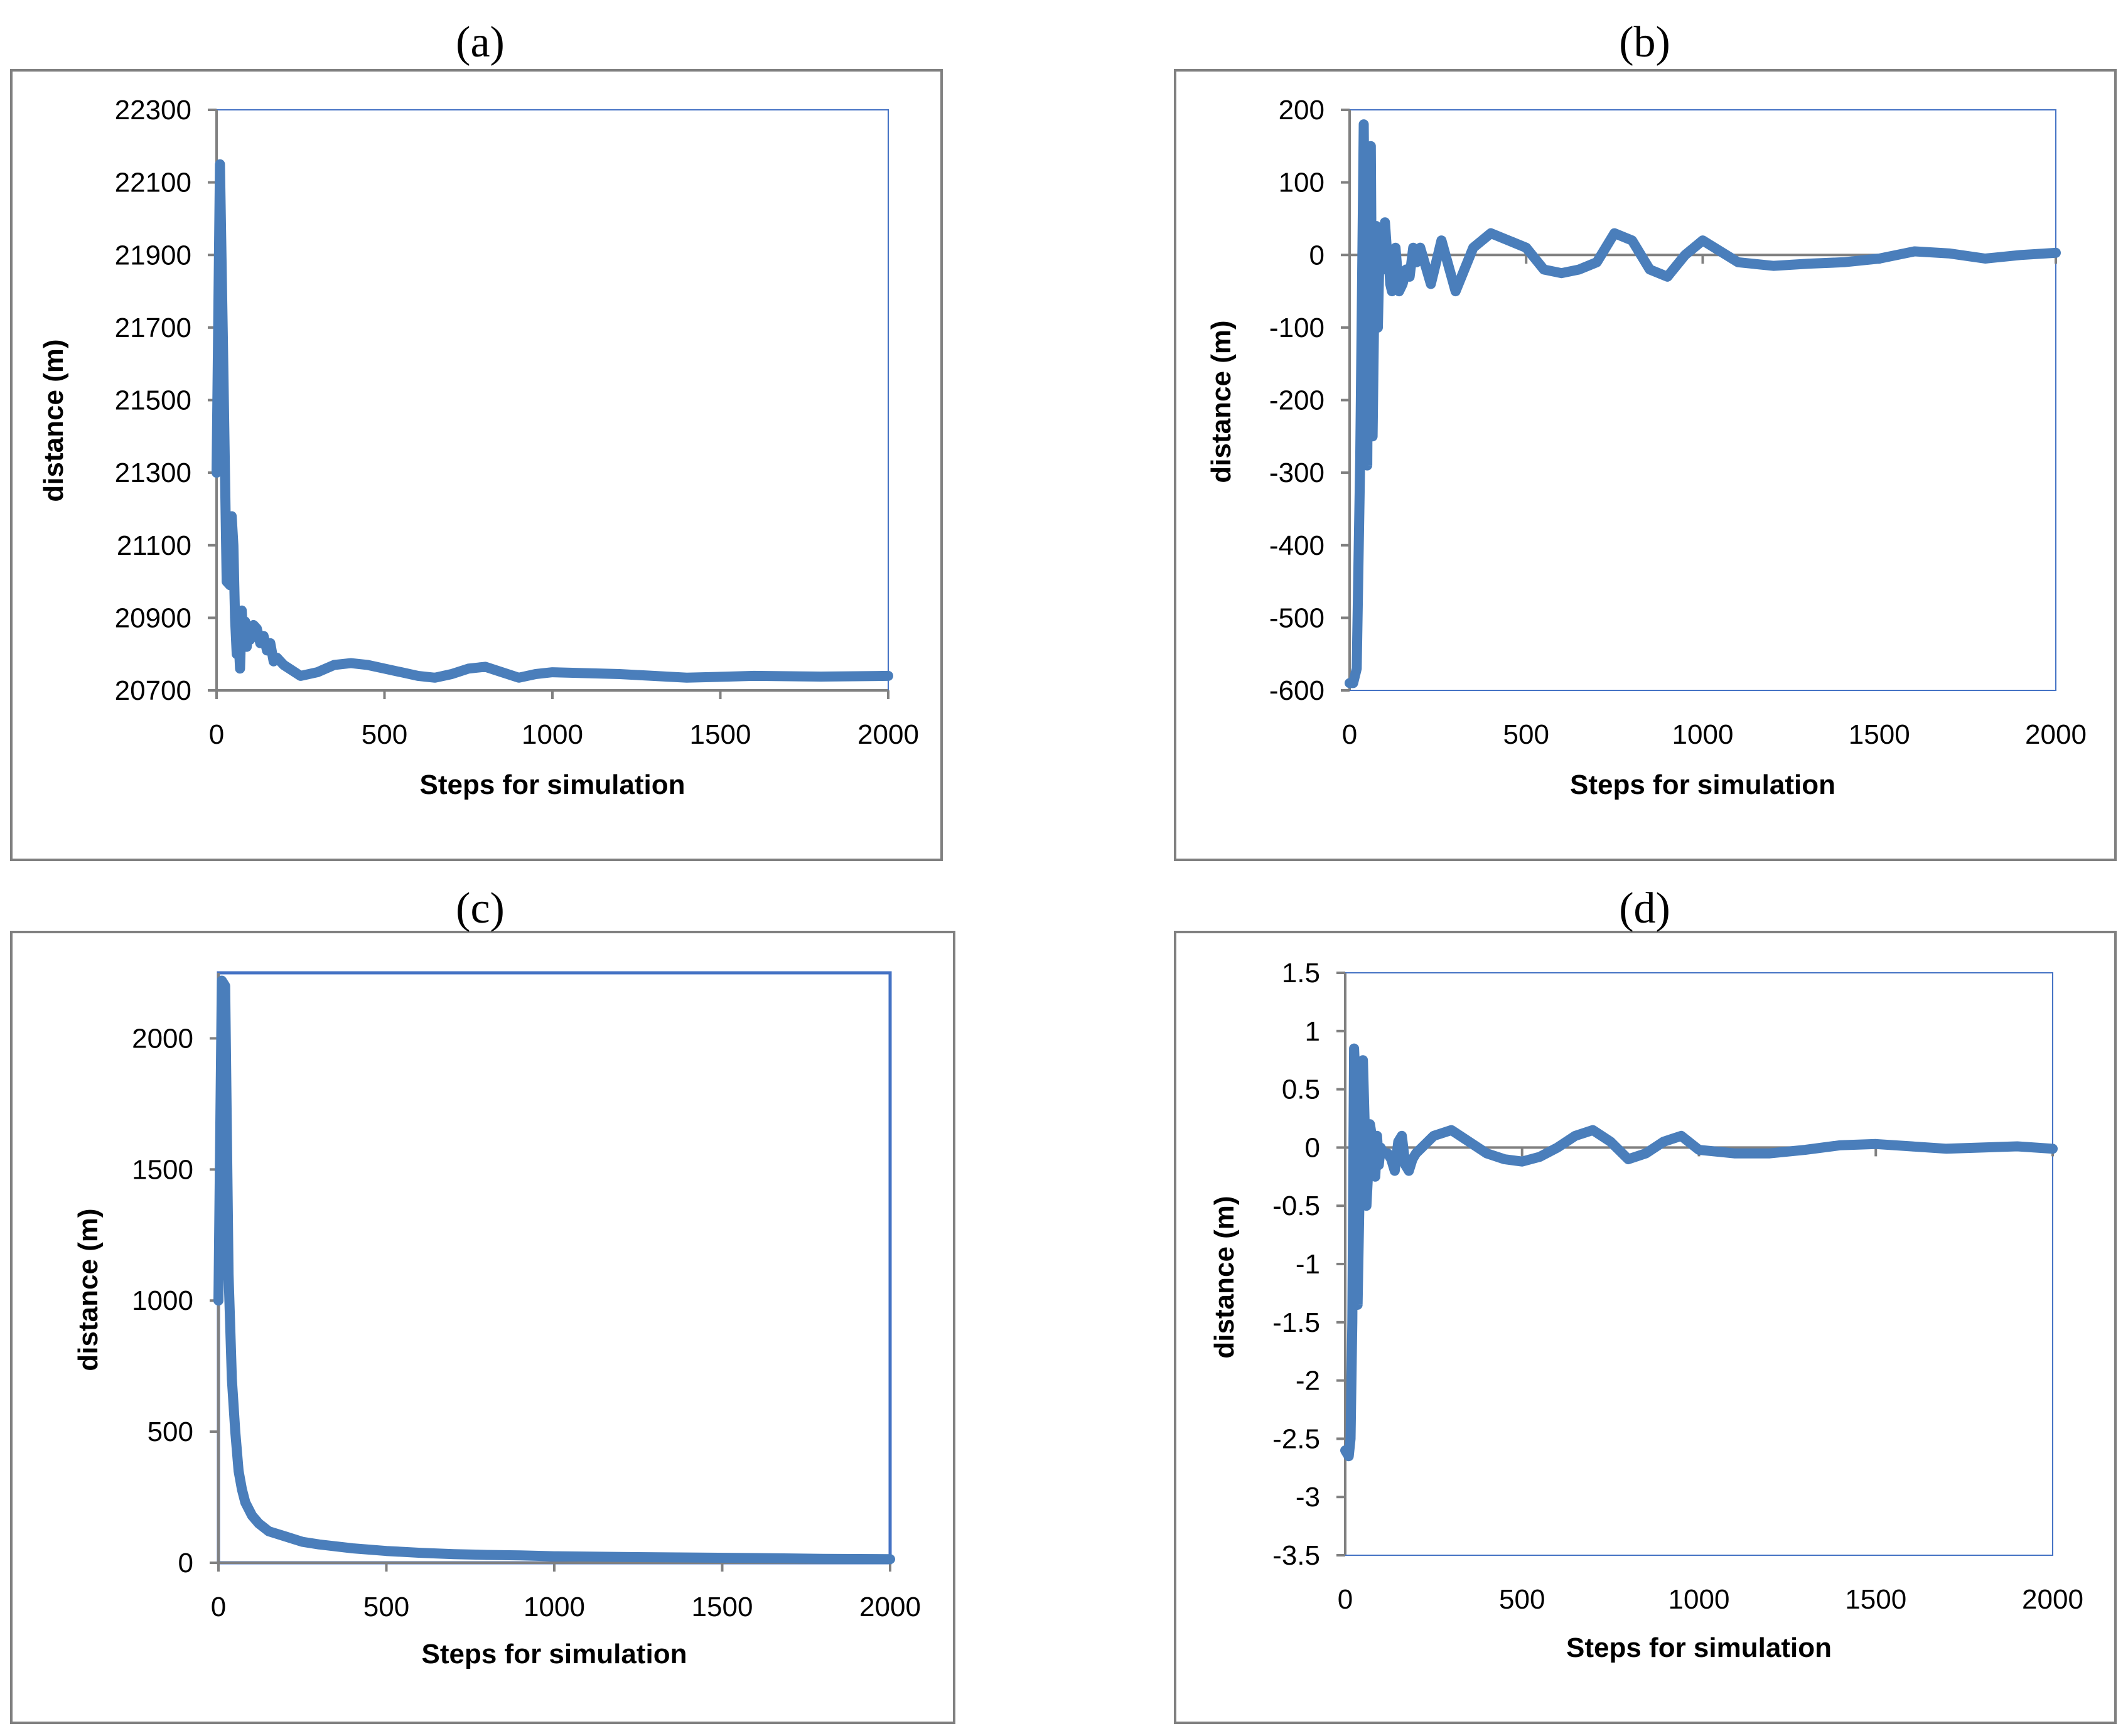 This screenshot has width=2128, height=1736. What do you see at coordinates (1308, 1381) in the screenshot?
I see `y-tick-label: -2` at bounding box center [1308, 1381].